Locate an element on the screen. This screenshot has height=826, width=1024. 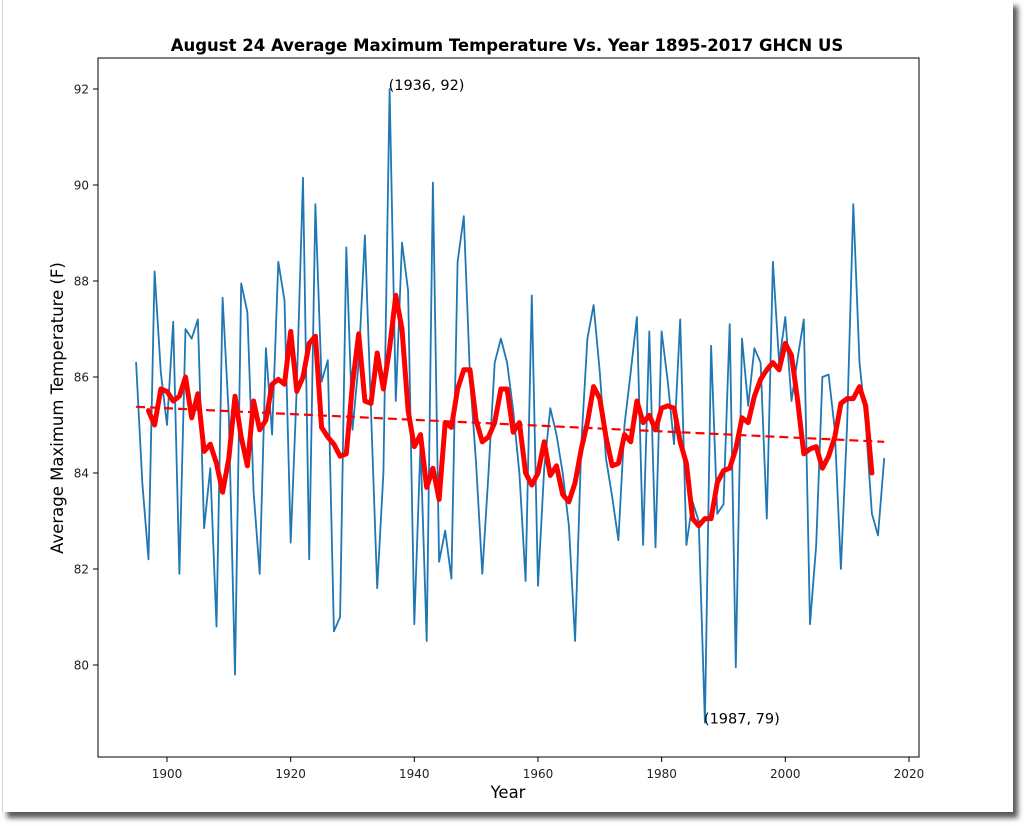
y-tick-label: 92 is located at coordinates (81, 90).